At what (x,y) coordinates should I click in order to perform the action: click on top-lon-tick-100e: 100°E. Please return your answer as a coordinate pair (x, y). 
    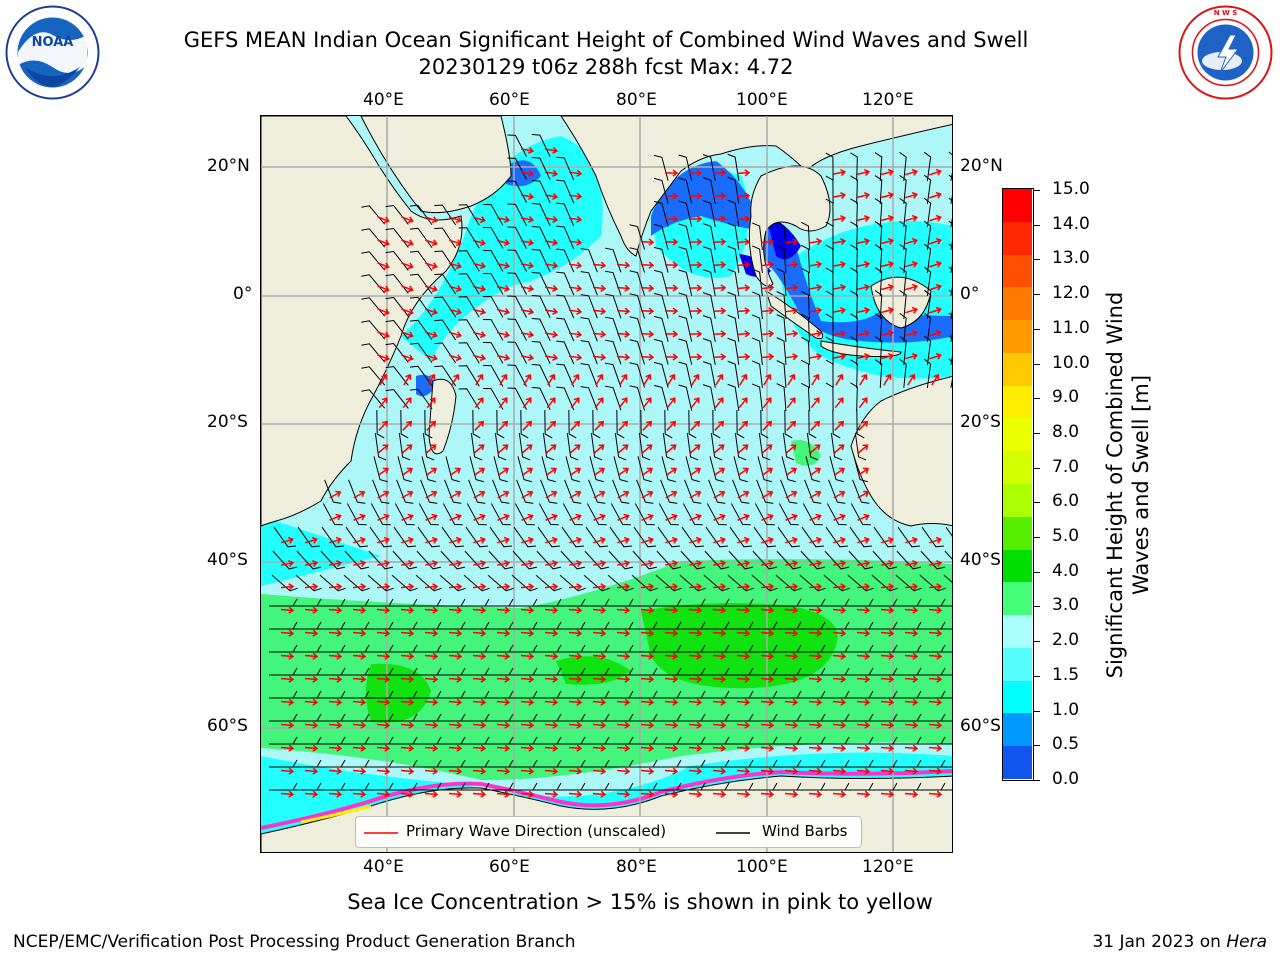
    Looking at the image, I should click on (762, 100).